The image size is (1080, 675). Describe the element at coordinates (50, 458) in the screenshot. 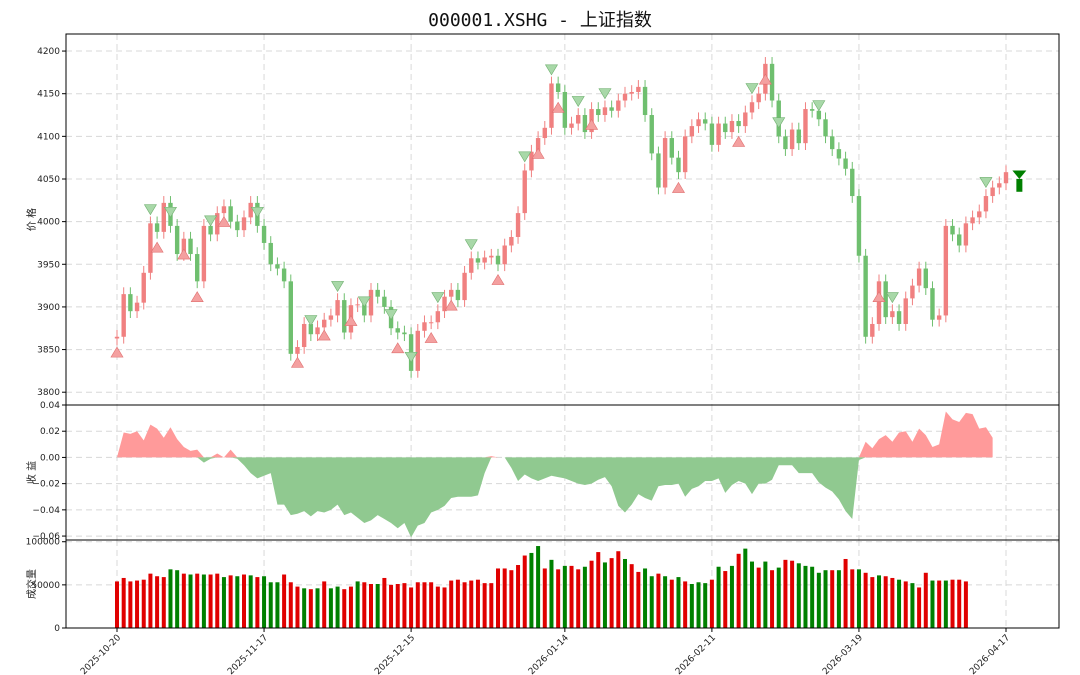

I see `y-tick-label: 0.00` at that location.